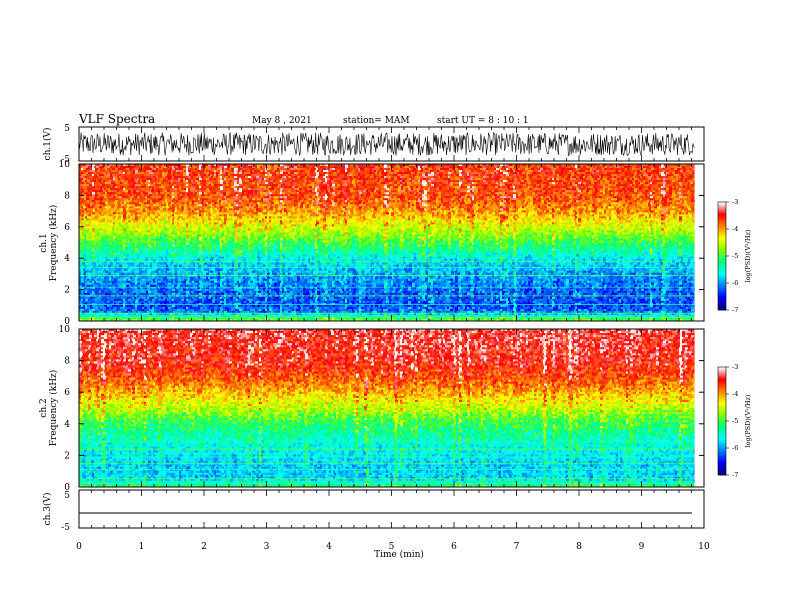 This screenshot has width=792, height=612. What do you see at coordinates (67, 196) in the screenshot?
I see `ch1-spectrogram-ytick-label: 8` at bounding box center [67, 196].